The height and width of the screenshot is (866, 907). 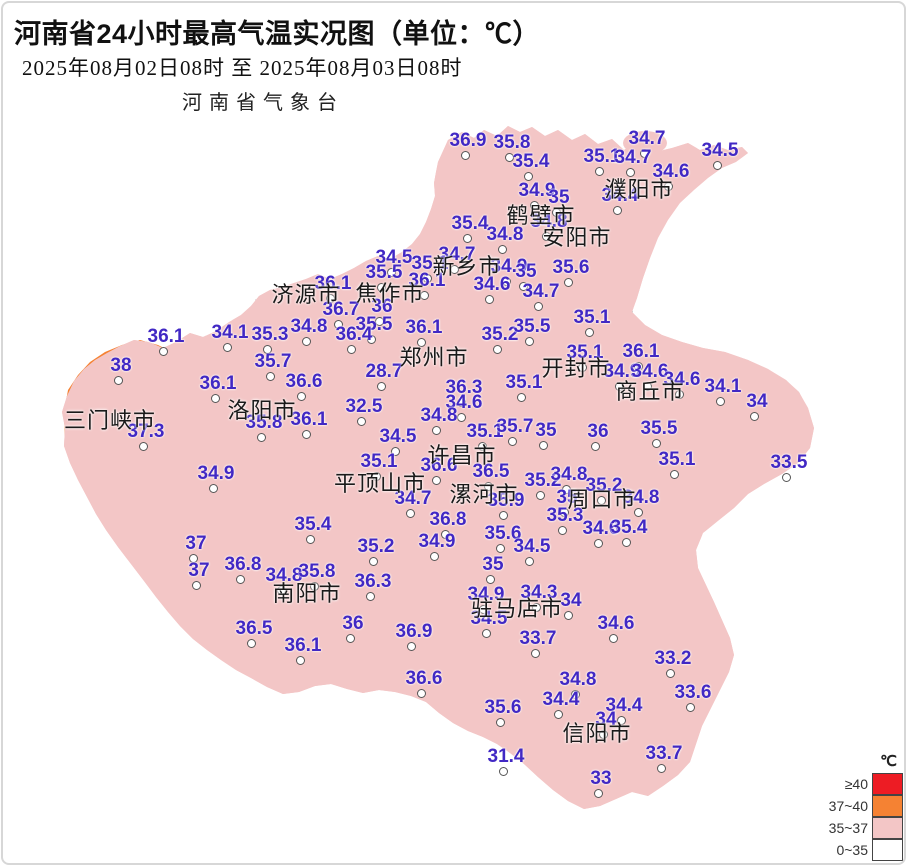 What do you see at coordinates (506, 500) in the screenshot?
I see `station-temp: 35.9` at bounding box center [506, 500].